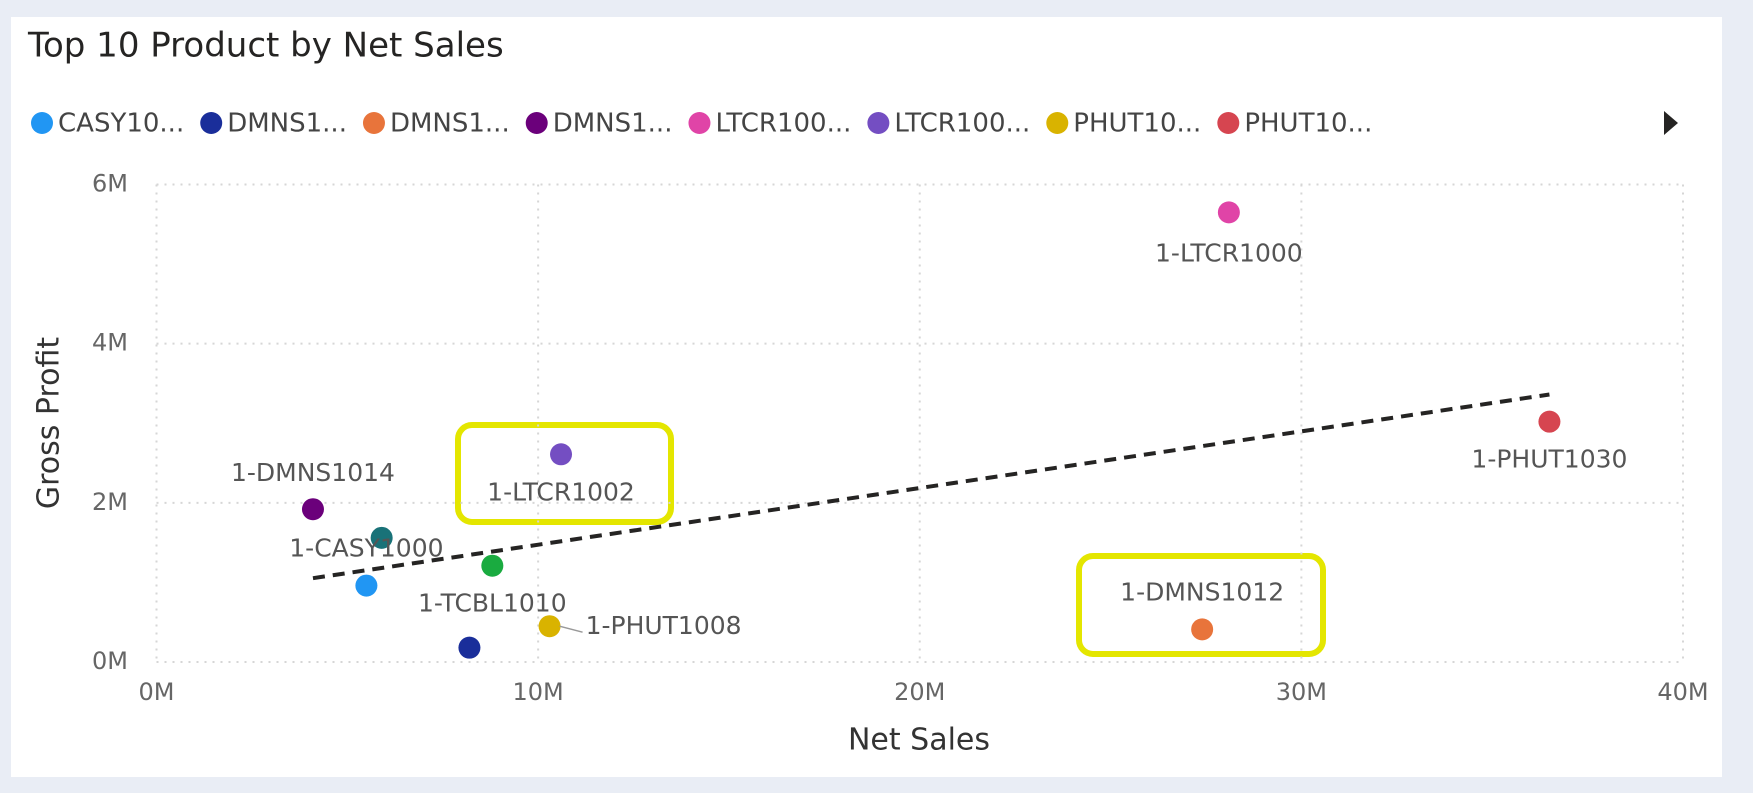 This screenshot has height=793, width=1753. I want to click on data-label: 1-LTCR1002, so click(561, 491).